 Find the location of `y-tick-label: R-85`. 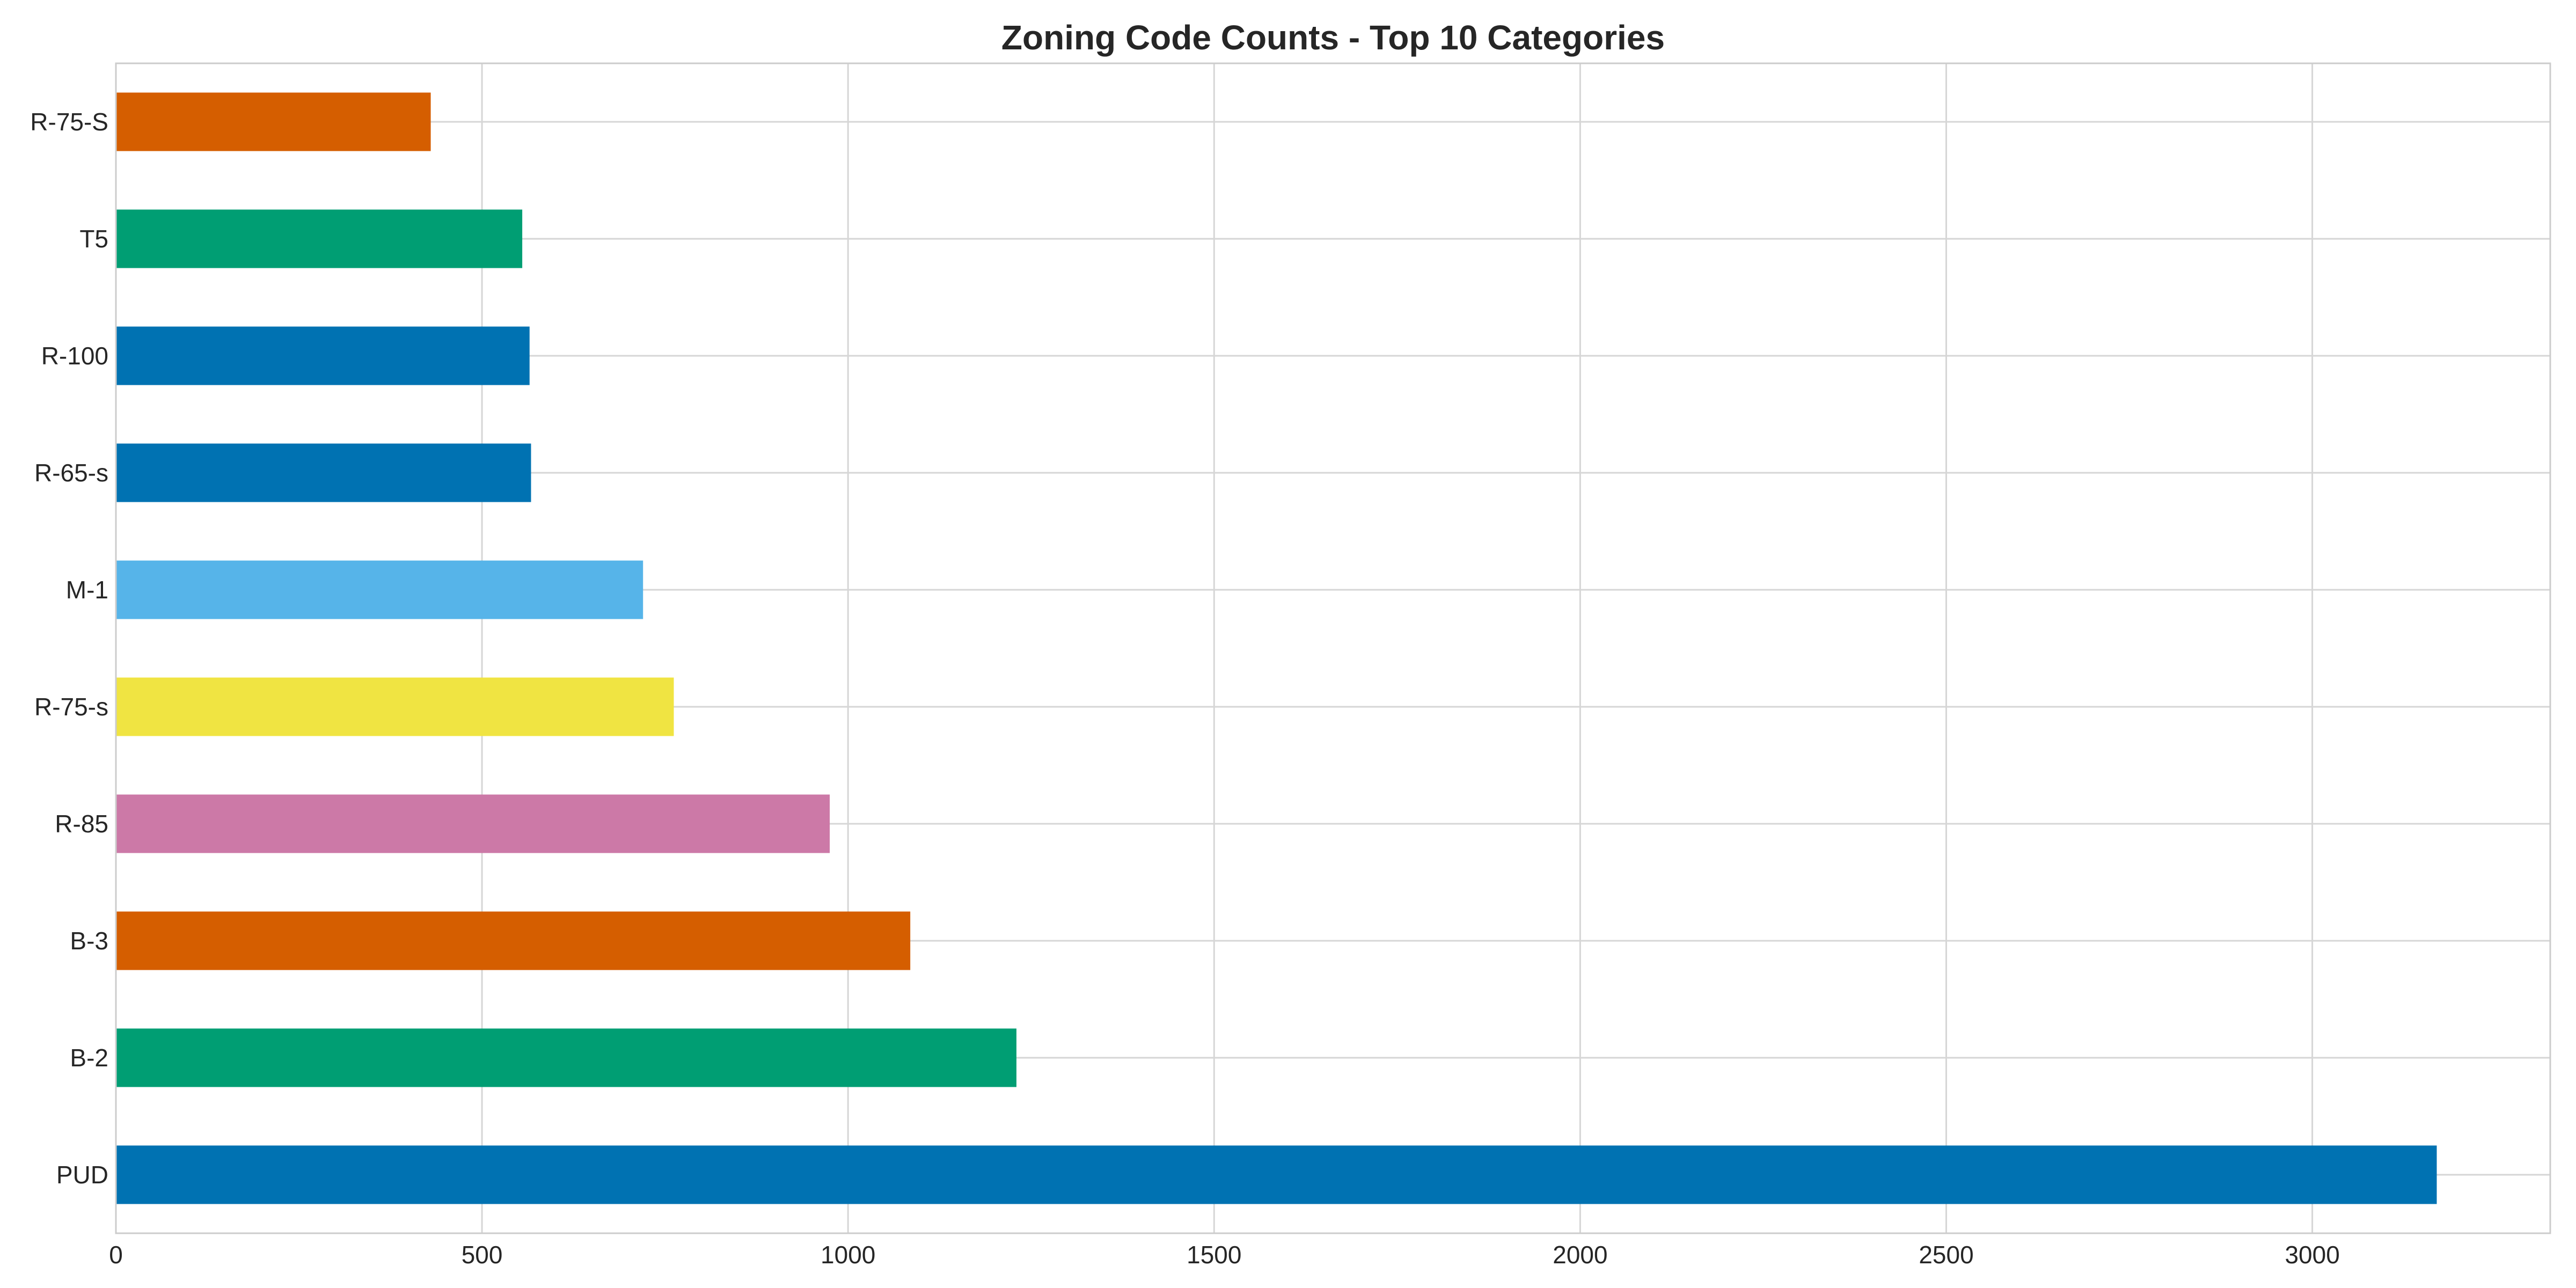

y-tick-label: R-85 is located at coordinates (81, 824).